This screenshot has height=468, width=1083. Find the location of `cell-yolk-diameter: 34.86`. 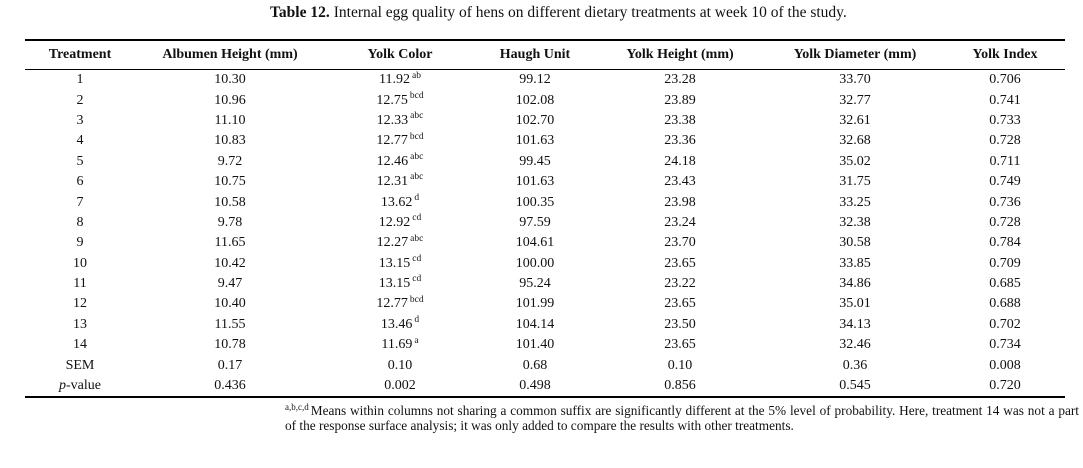

cell-yolk-diameter: 34.86 is located at coordinates (855, 284).